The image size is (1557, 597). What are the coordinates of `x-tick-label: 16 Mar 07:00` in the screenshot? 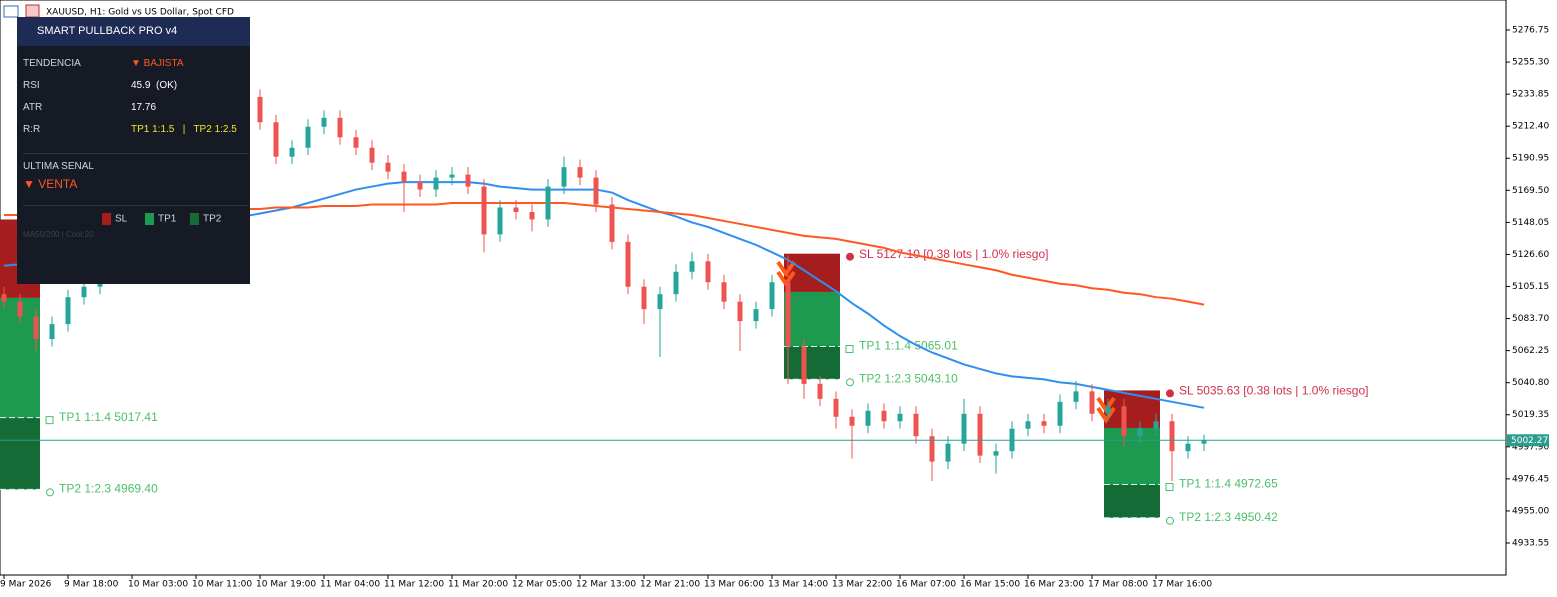 It's located at (926, 585).